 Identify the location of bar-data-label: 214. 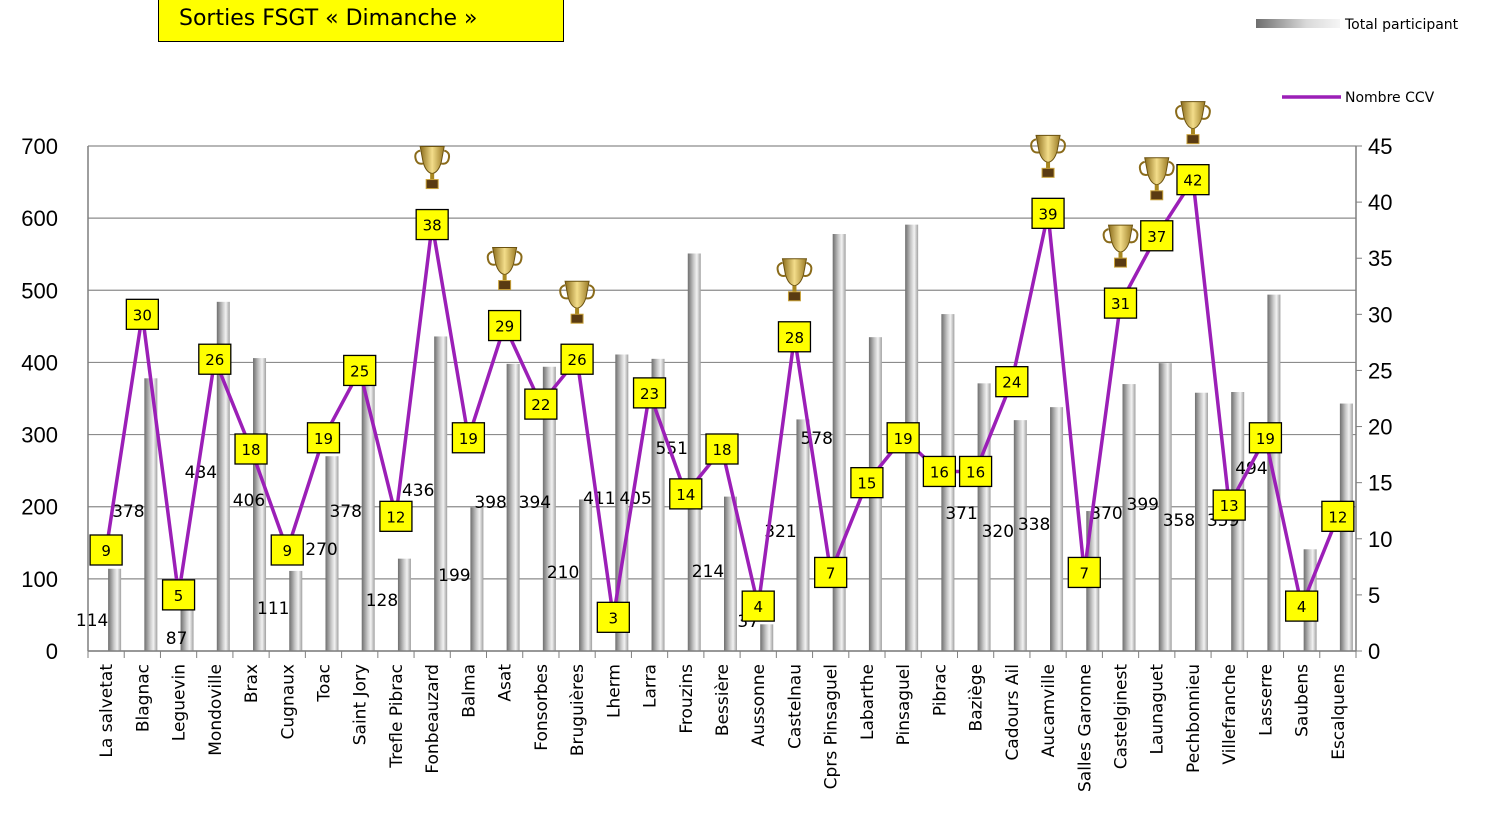
(708, 572).